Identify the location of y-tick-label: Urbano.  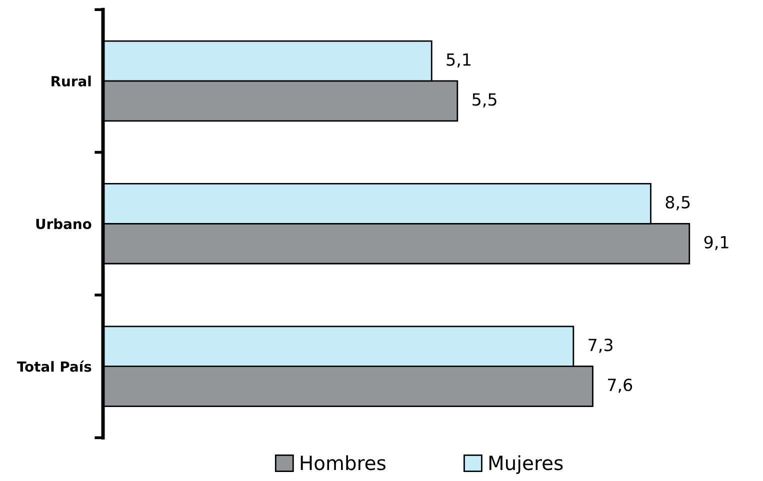
(64, 224).